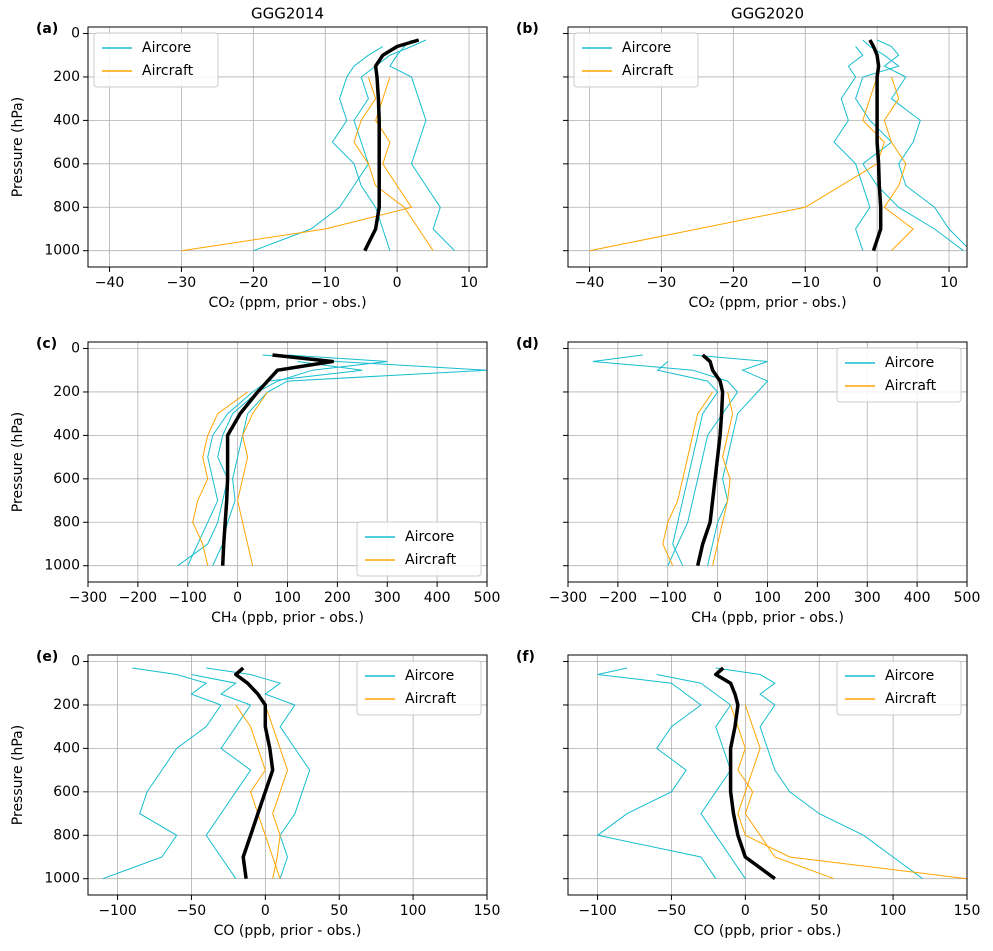 Image resolution: width=993 pixels, height=951 pixels. I want to click on panel-title: GGG2020, so click(767, 14).